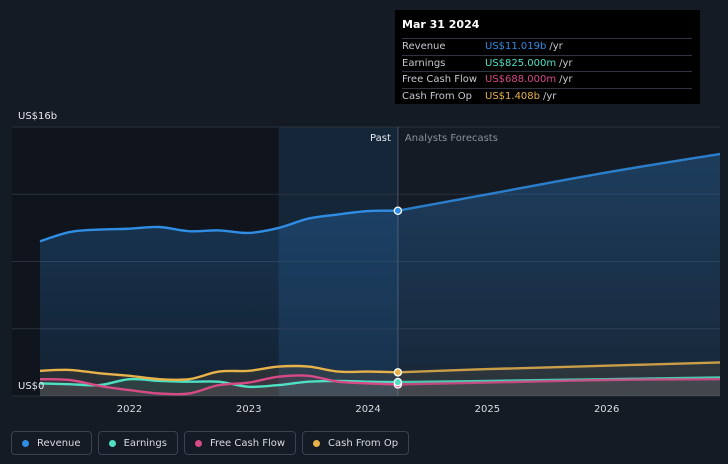  Describe the element at coordinates (487, 409) in the screenshot. I see `x-tick-label: 2025` at that location.